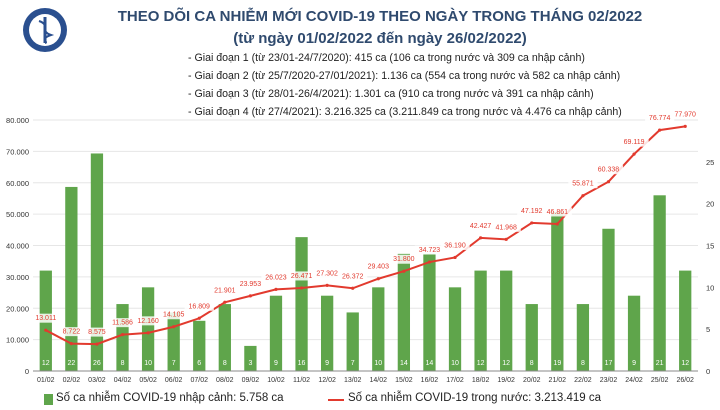  I want to click on right-axis-tick-label: 25, so click(710, 162).